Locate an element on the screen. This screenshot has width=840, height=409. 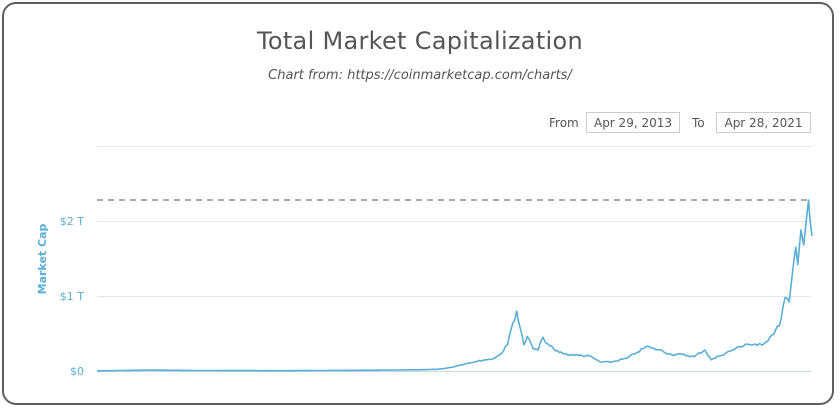
from-date-input: Apr 29, 2013 is located at coordinates (633, 122).